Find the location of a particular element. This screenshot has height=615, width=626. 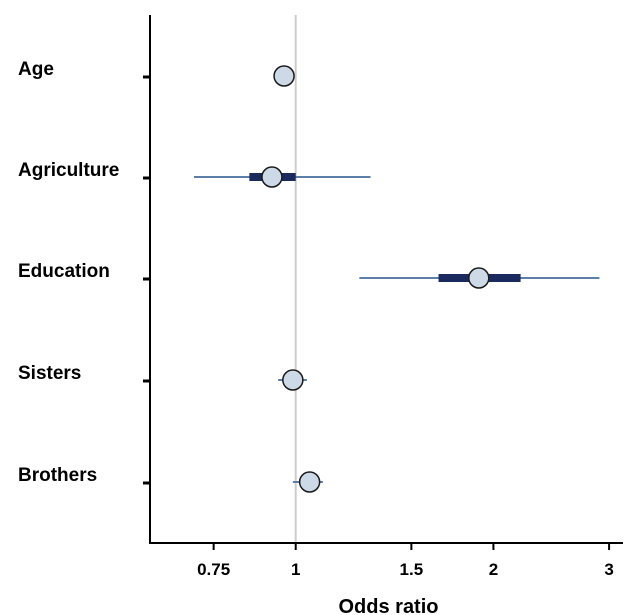

category-label-0: Age is located at coordinates (36, 69).